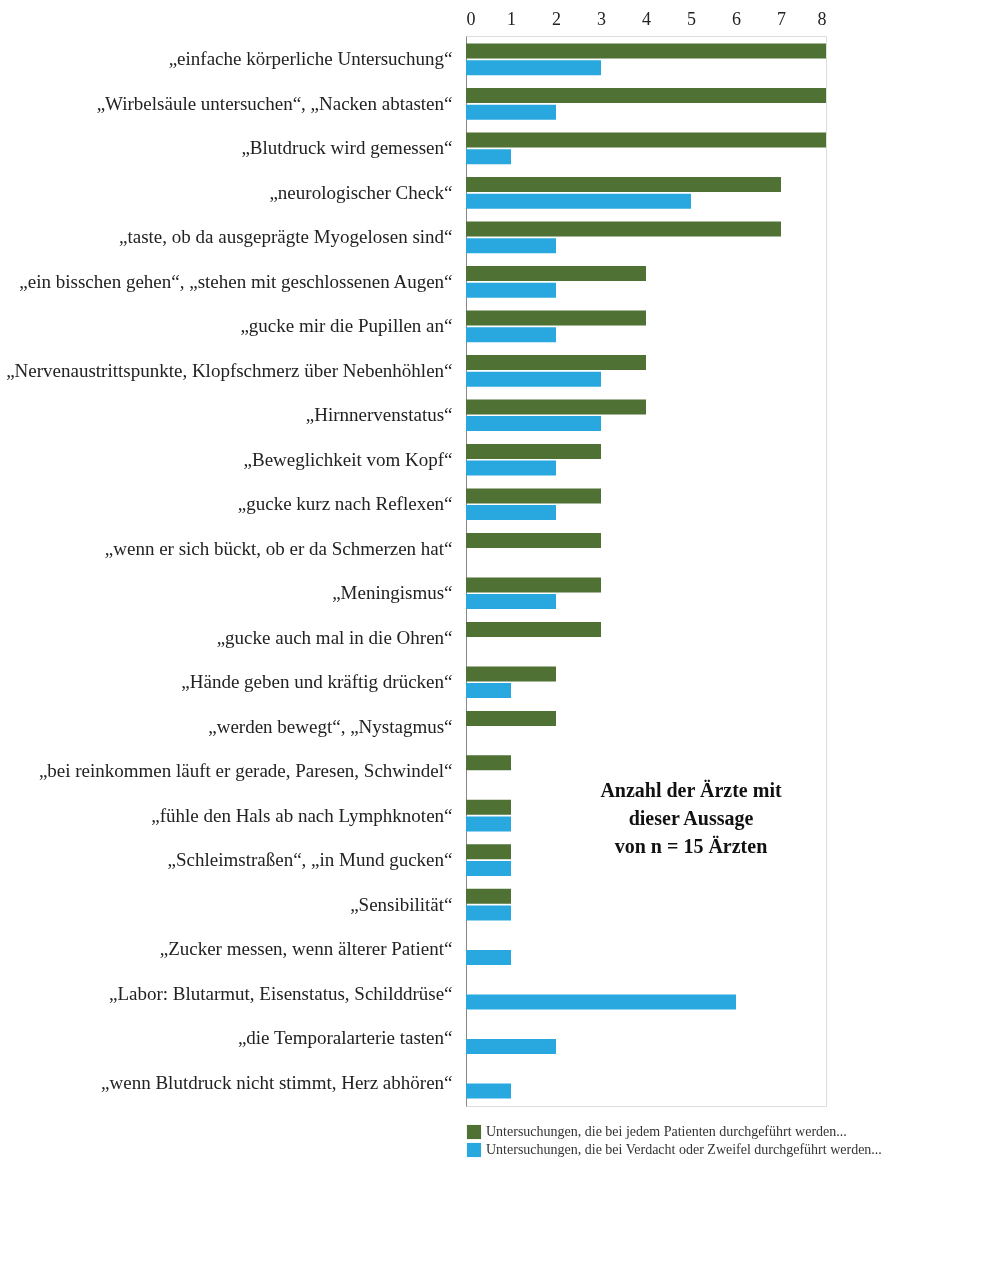 This screenshot has width=1005, height=1274. What do you see at coordinates (361, 192) in the screenshot?
I see `y-tick-label: „neurologischer Check“` at bounding box center [361, 192].